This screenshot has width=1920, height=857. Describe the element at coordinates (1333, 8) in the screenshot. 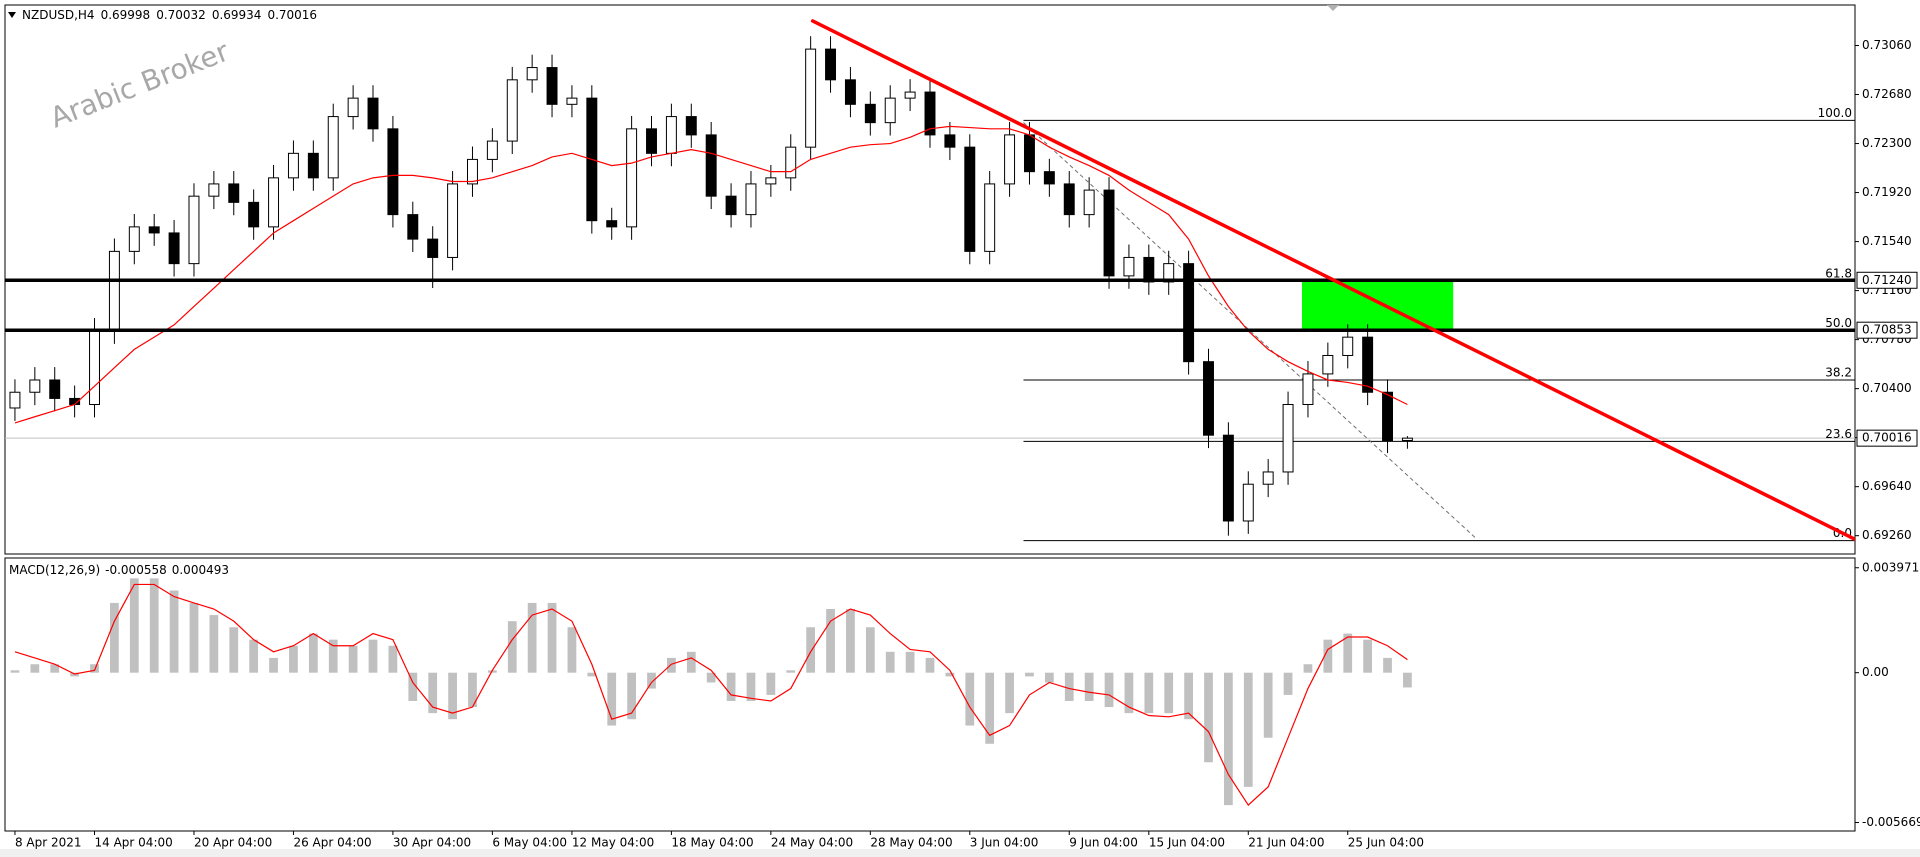

I see `shift-marker` at that location.